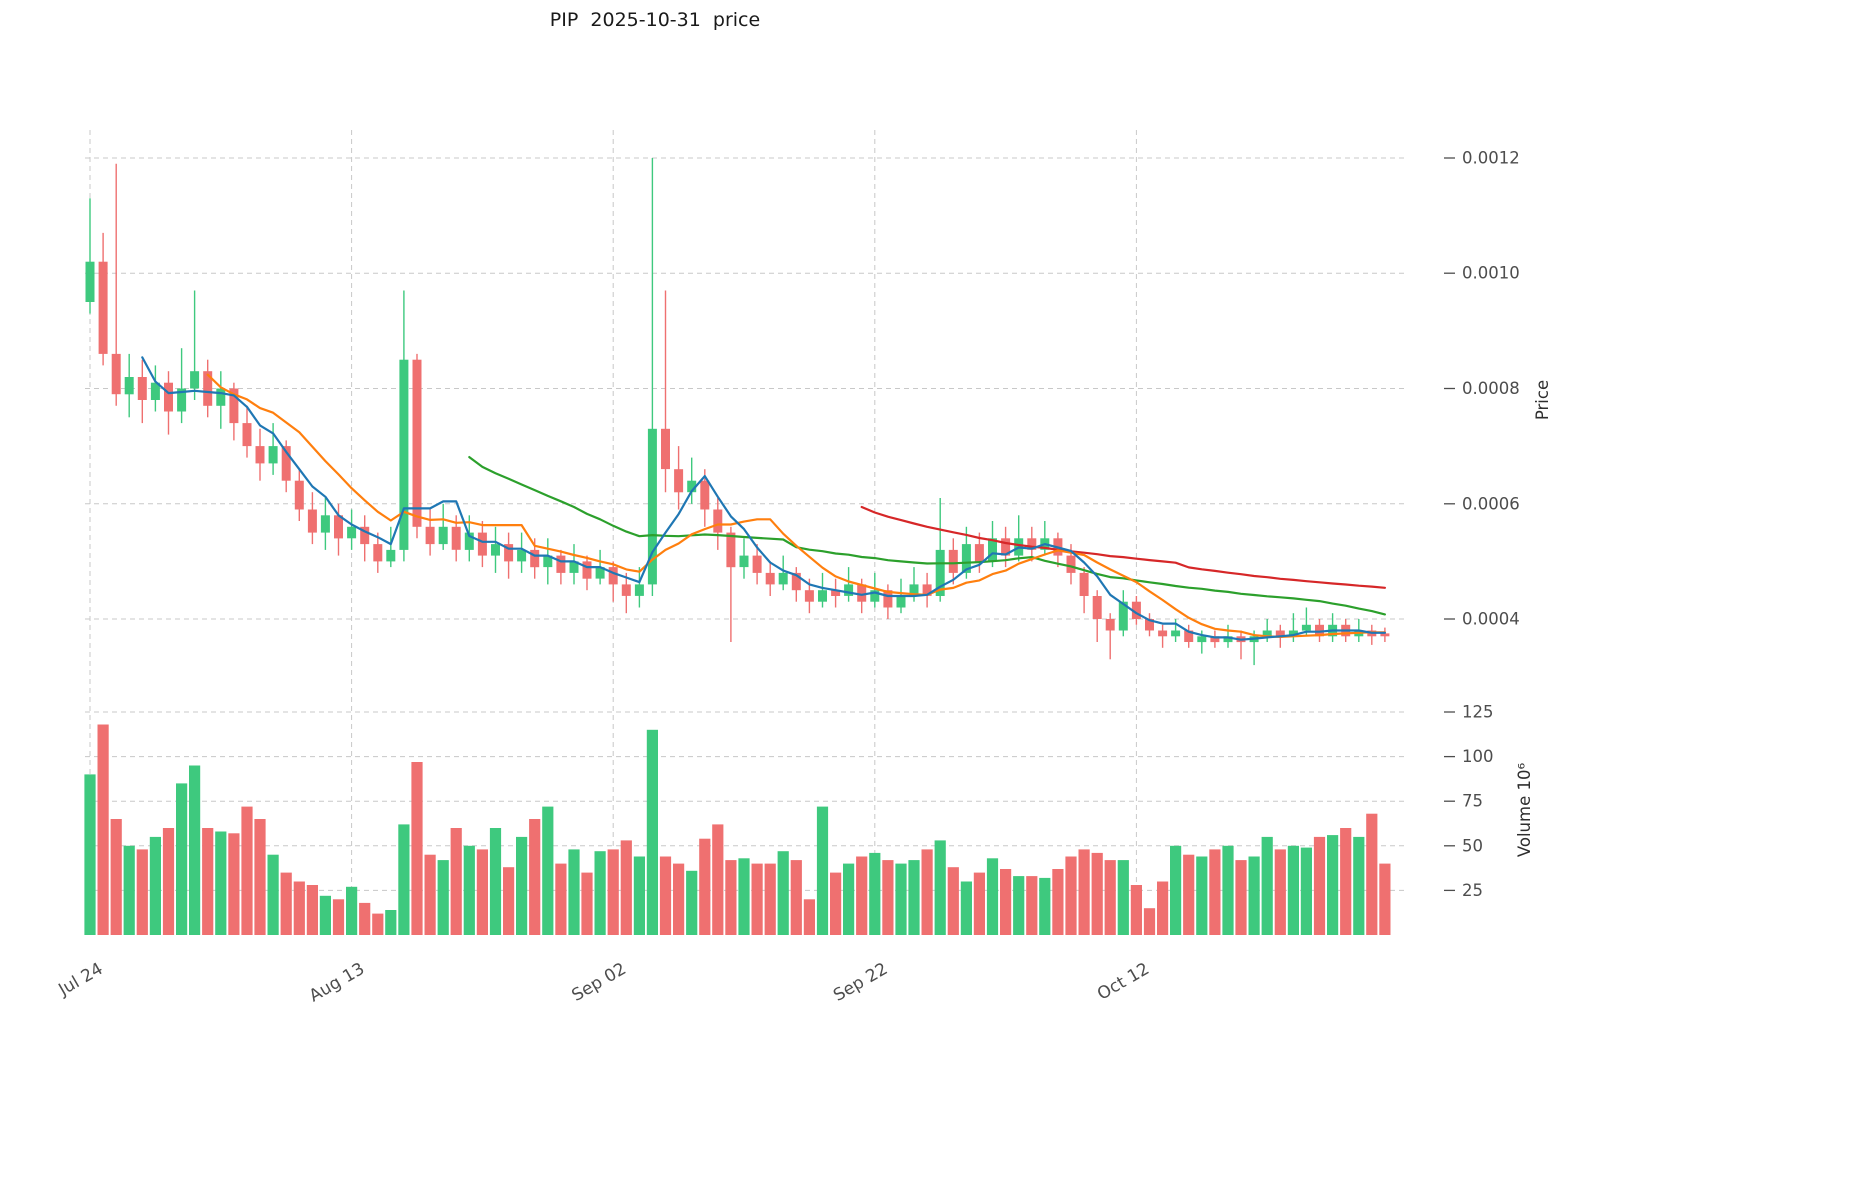 The image size is (1873, 1202). I want to click on volume-tick-label: 25, so click(1472, 890).